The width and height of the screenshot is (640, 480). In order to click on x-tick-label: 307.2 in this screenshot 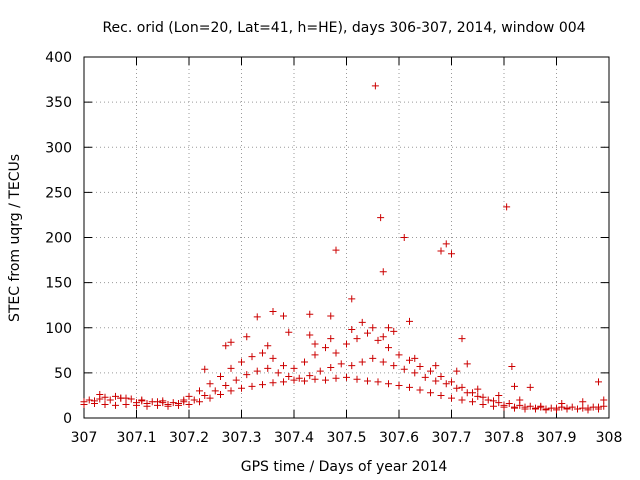, I will do `click(189, 438)`.